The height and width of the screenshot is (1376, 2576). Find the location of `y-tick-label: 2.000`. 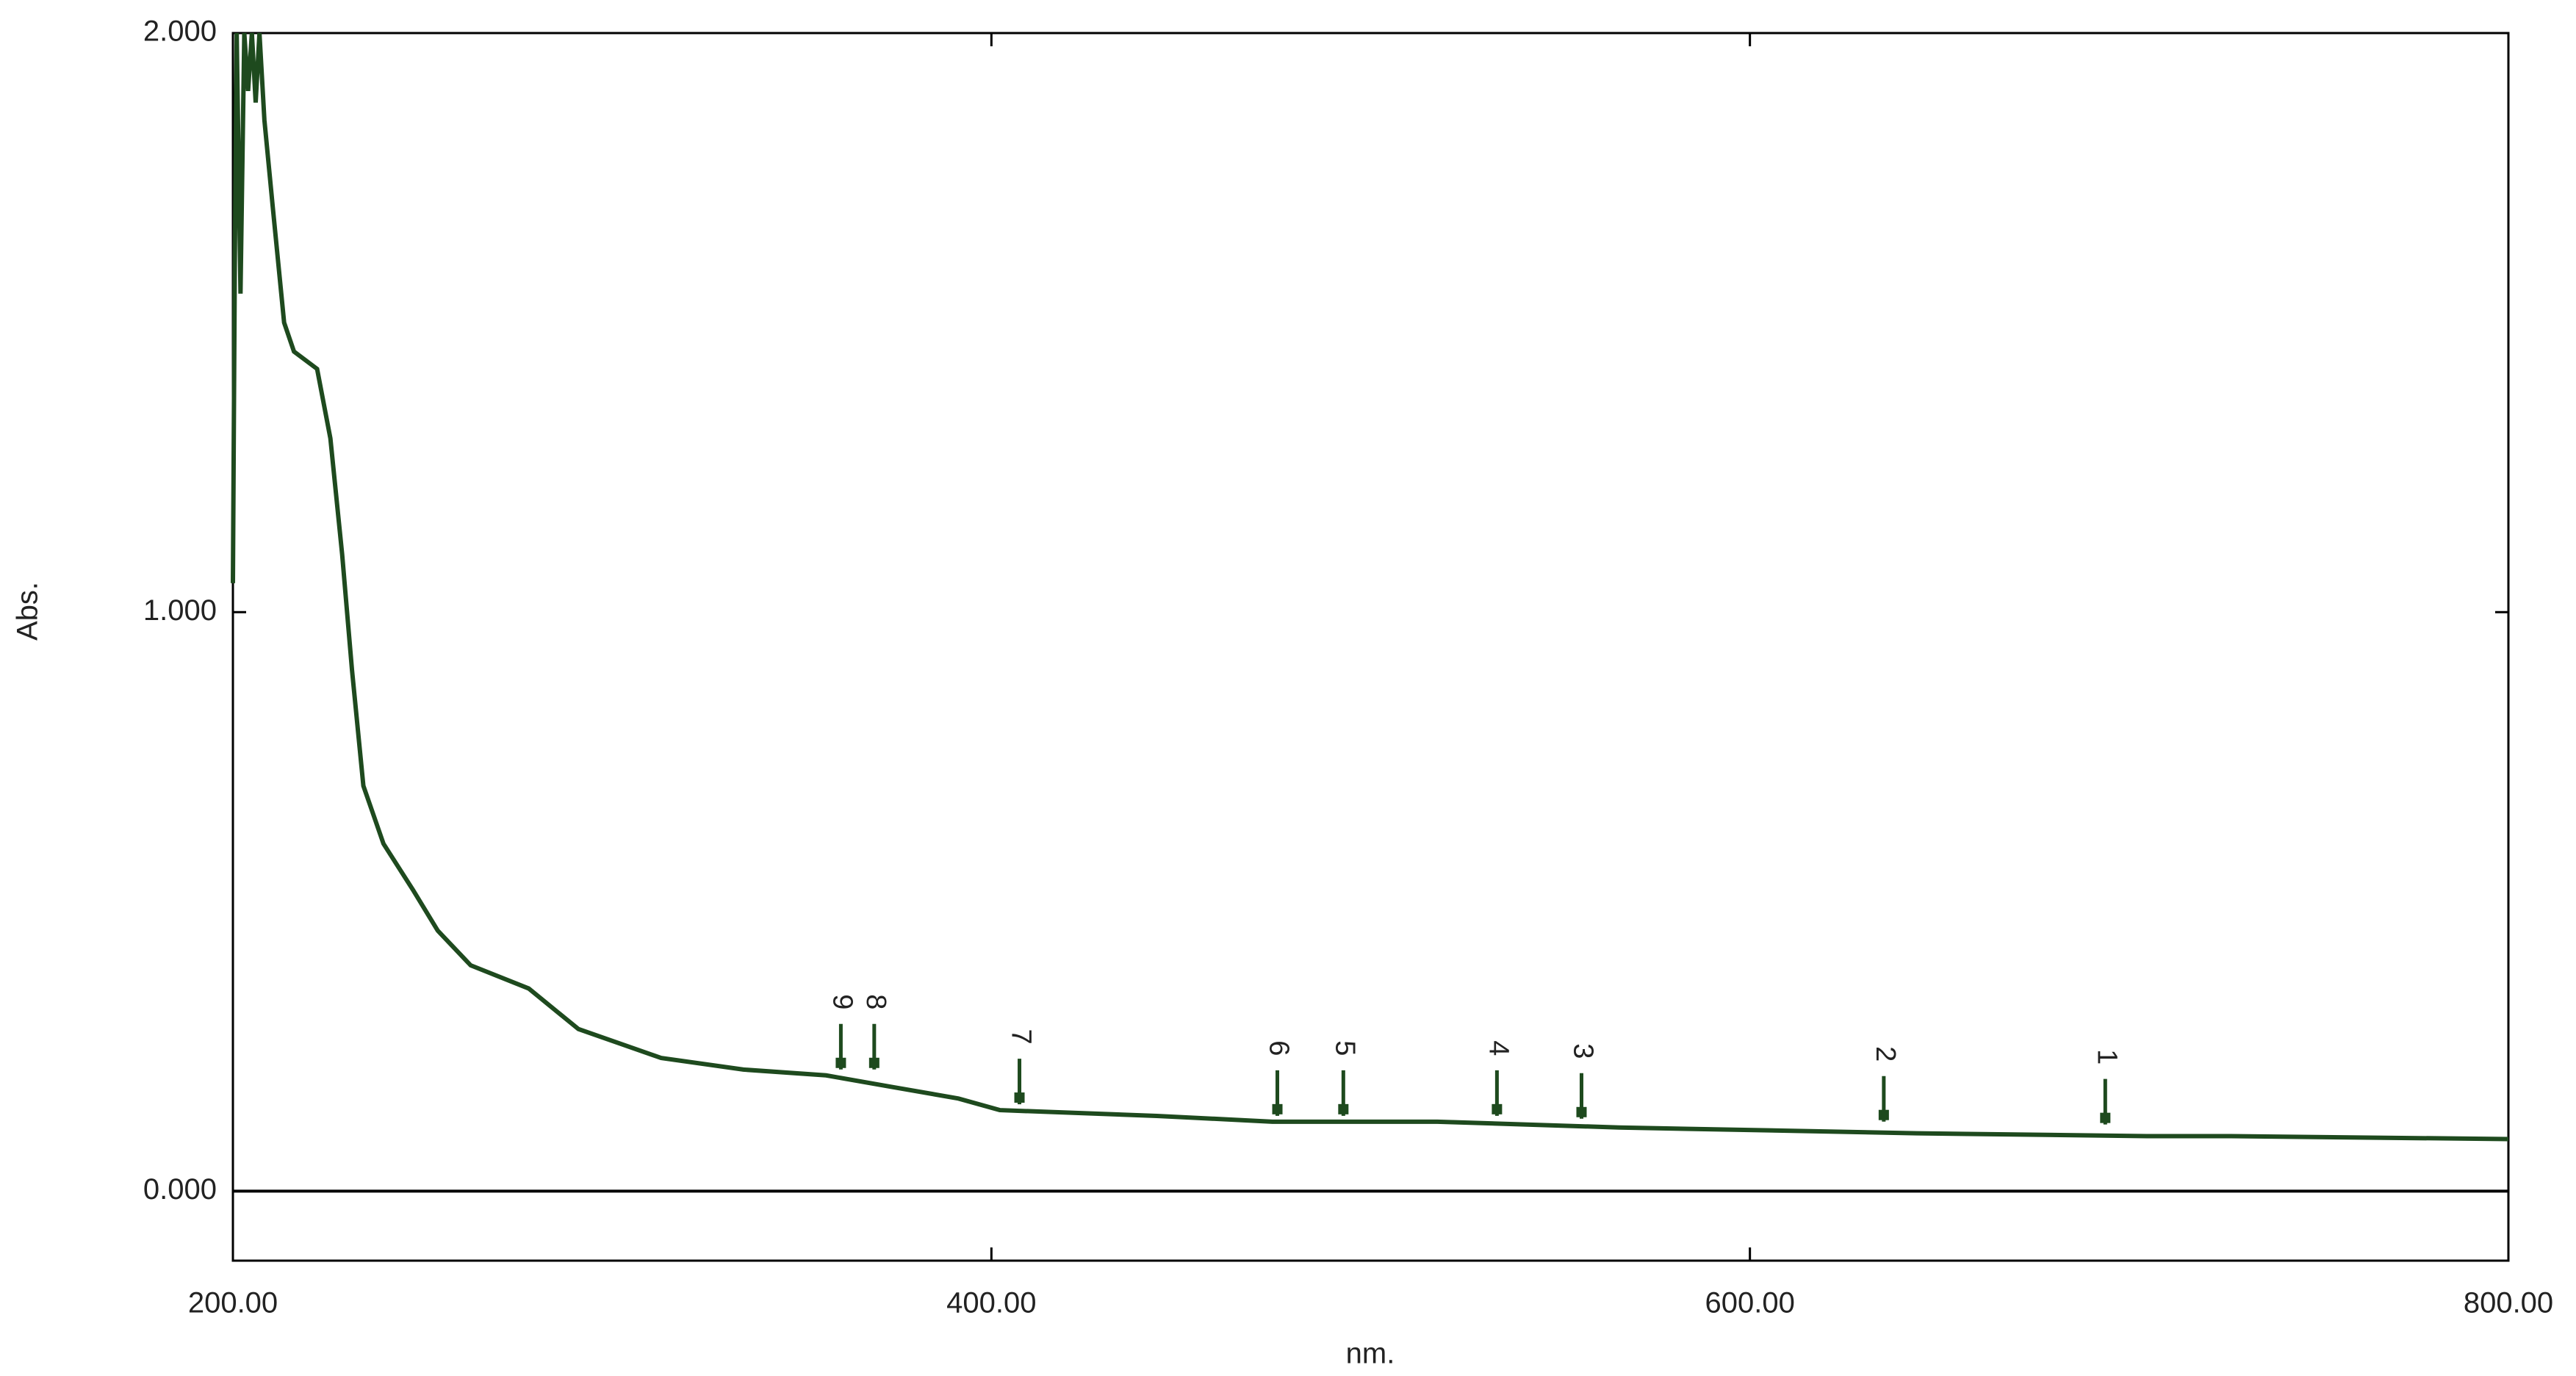

y-tick-label: 2.000 is located at coordinates (180, 32).